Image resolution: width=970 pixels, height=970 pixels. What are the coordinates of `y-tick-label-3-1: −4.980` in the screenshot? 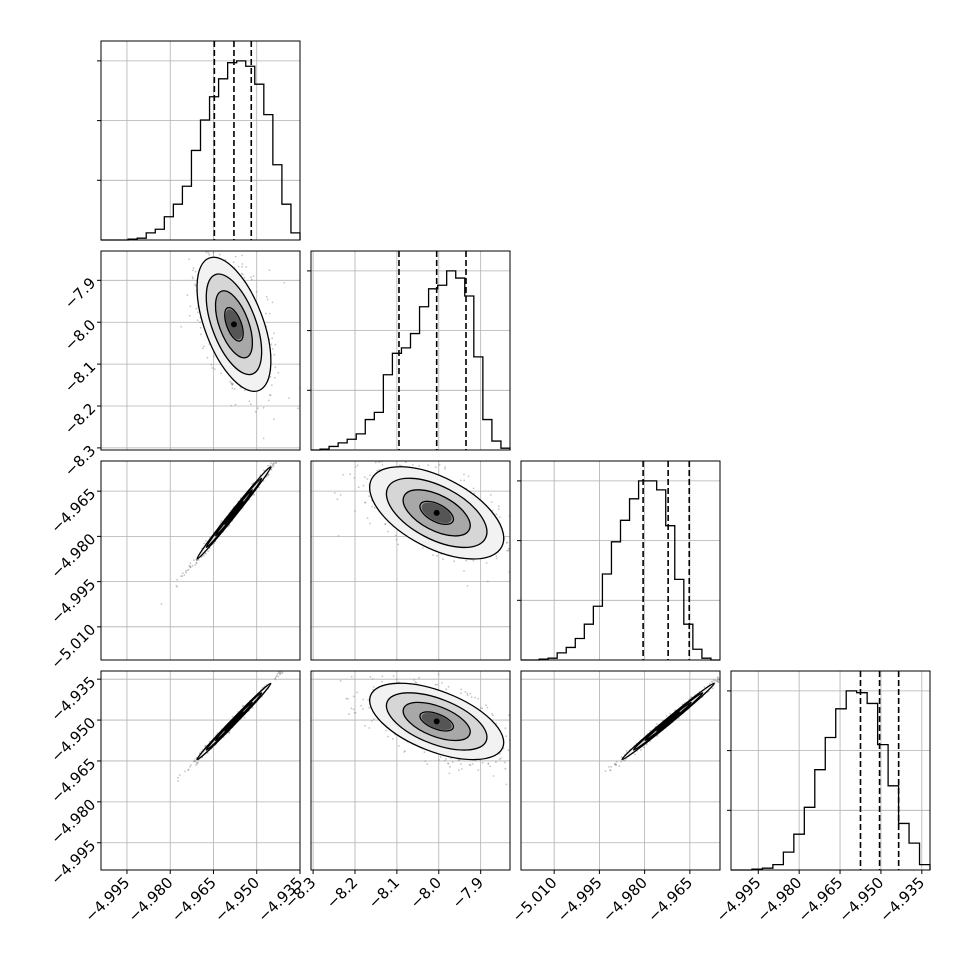 It's located at (73, 821).